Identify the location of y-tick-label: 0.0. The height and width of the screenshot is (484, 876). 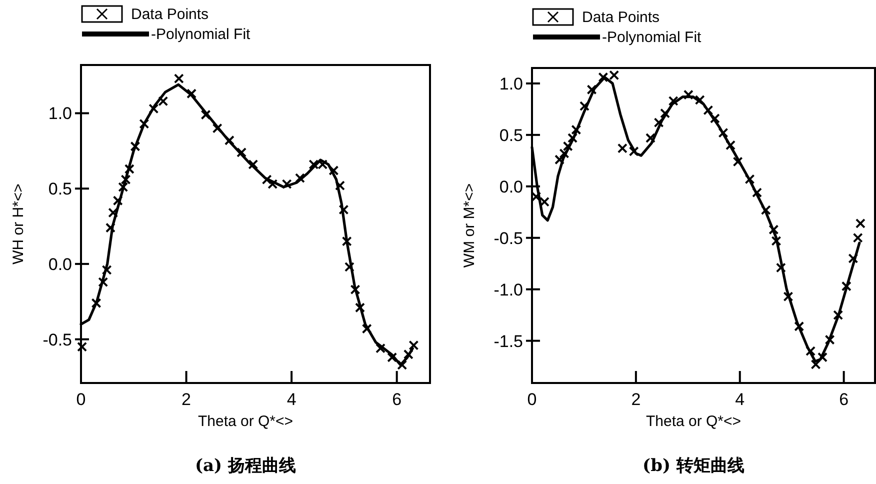
(60, 264).